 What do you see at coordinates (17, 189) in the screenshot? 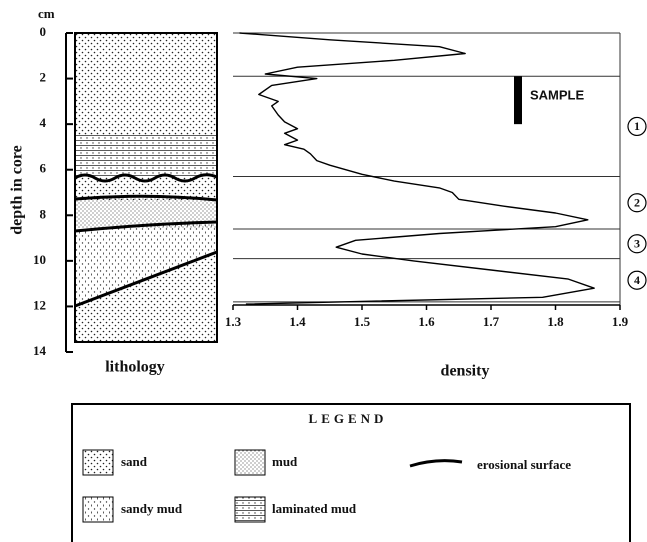
I see `y-axis-label: depth in core` at bounding box center [17, 189].